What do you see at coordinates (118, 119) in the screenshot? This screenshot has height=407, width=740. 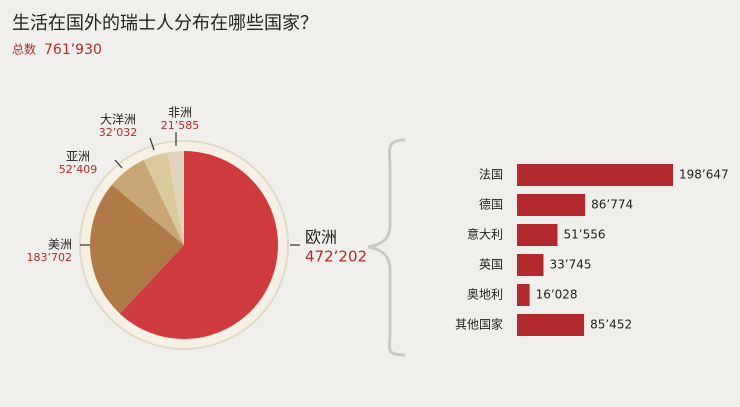 I see `slice-label: 大洋洲` at bounding box center [118, 119].